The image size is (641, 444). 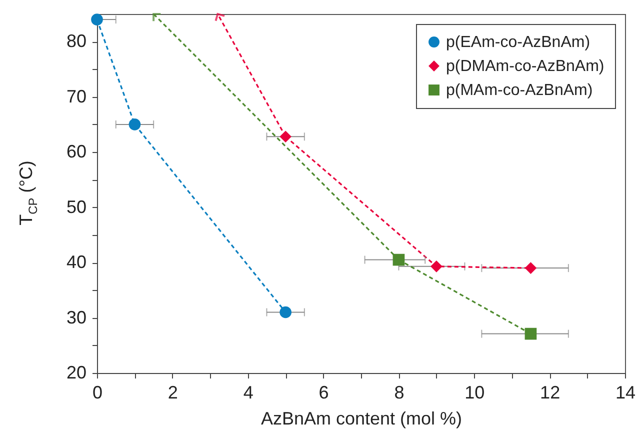 What do you see at coordinates (76, 41) in the screenshot?
I see `y-tick-label: 80` at bounding box center [76, 41].